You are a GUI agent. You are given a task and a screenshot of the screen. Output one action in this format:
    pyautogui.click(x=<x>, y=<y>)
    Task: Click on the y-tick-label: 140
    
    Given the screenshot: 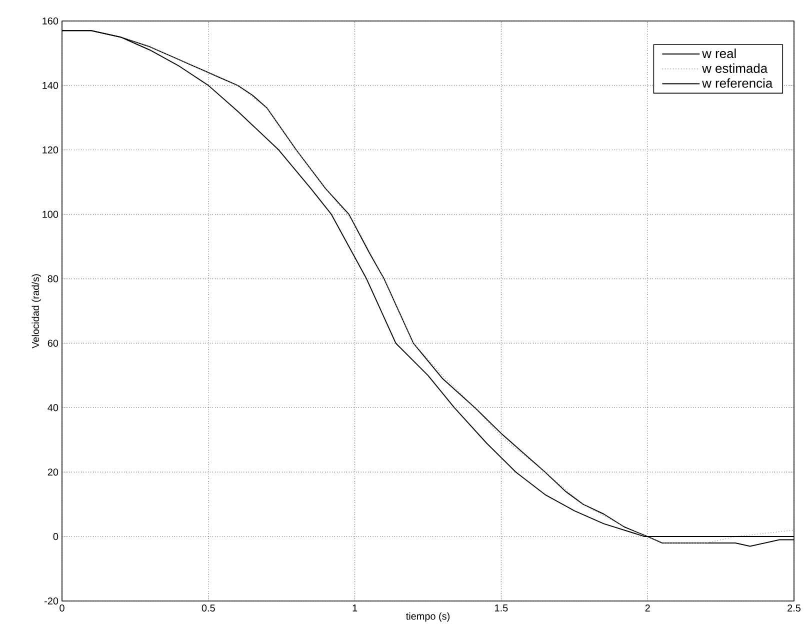 What is the action you would take?
    pyautogui.click(x=50, y=85)
    